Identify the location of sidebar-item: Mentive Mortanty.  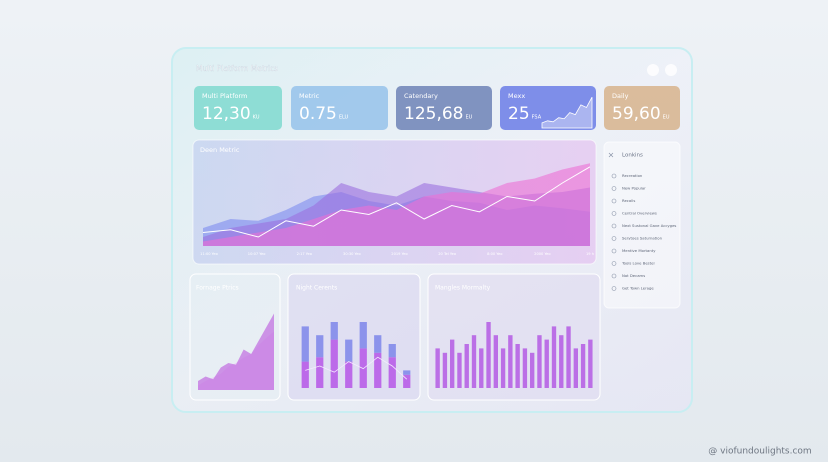
(639, 250).